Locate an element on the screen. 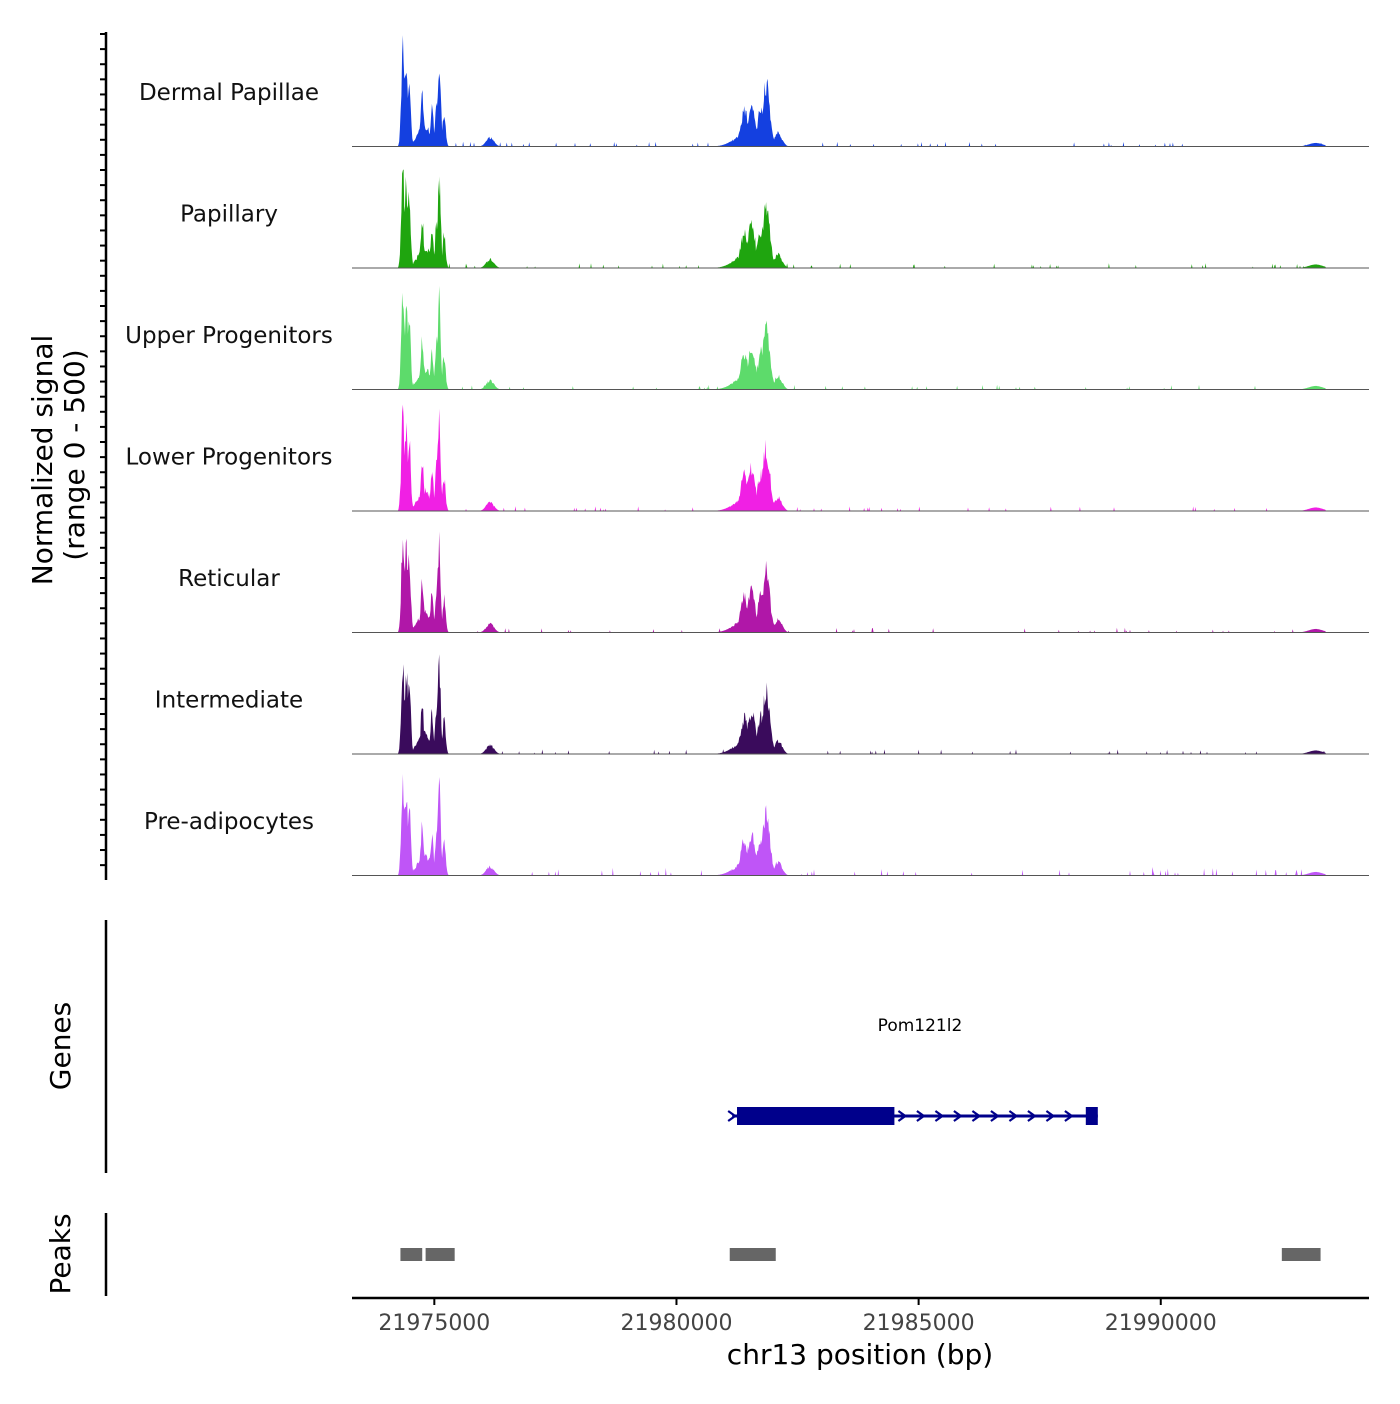 The width and height of the screenshot is (1400, 1404). track-label: Intermediate is located at coordinates (229, 701).